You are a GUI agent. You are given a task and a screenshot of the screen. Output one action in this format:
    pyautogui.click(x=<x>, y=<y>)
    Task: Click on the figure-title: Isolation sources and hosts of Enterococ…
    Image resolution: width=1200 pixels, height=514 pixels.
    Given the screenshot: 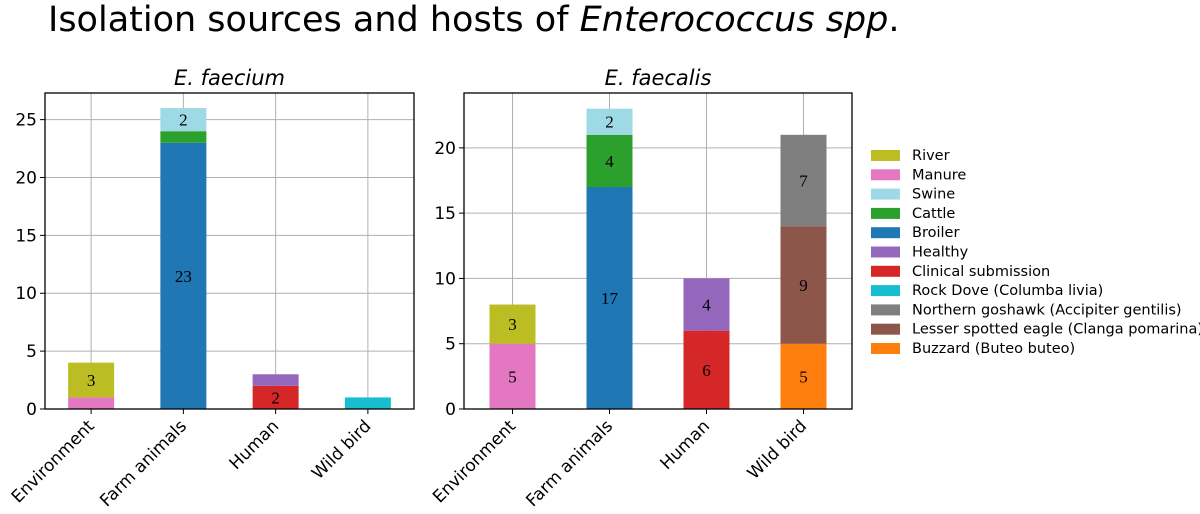 What is the action you would take?
    pyautogui.click(x=474, y=20)
    